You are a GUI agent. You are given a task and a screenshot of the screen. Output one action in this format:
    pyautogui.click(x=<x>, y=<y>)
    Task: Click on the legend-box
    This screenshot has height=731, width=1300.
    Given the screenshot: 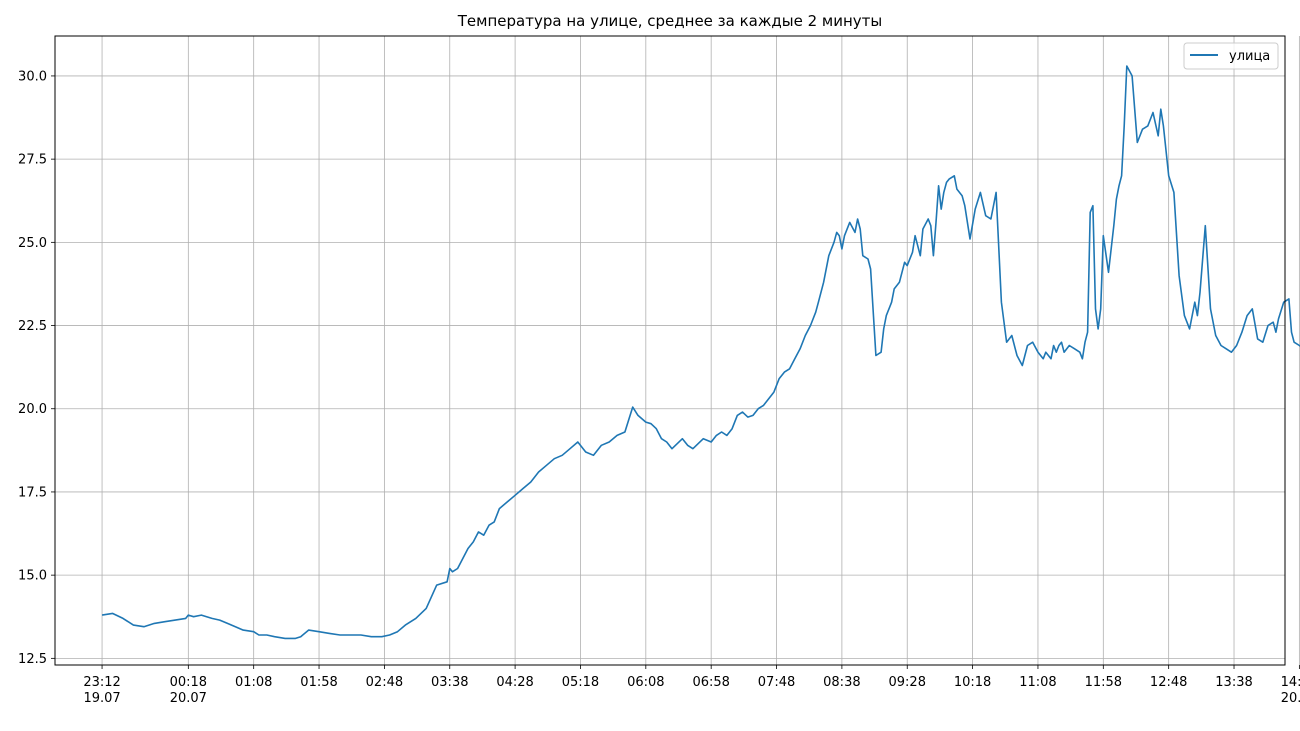 What is the action you would take?
    pyautogui.click(x=1231, y=56)
    